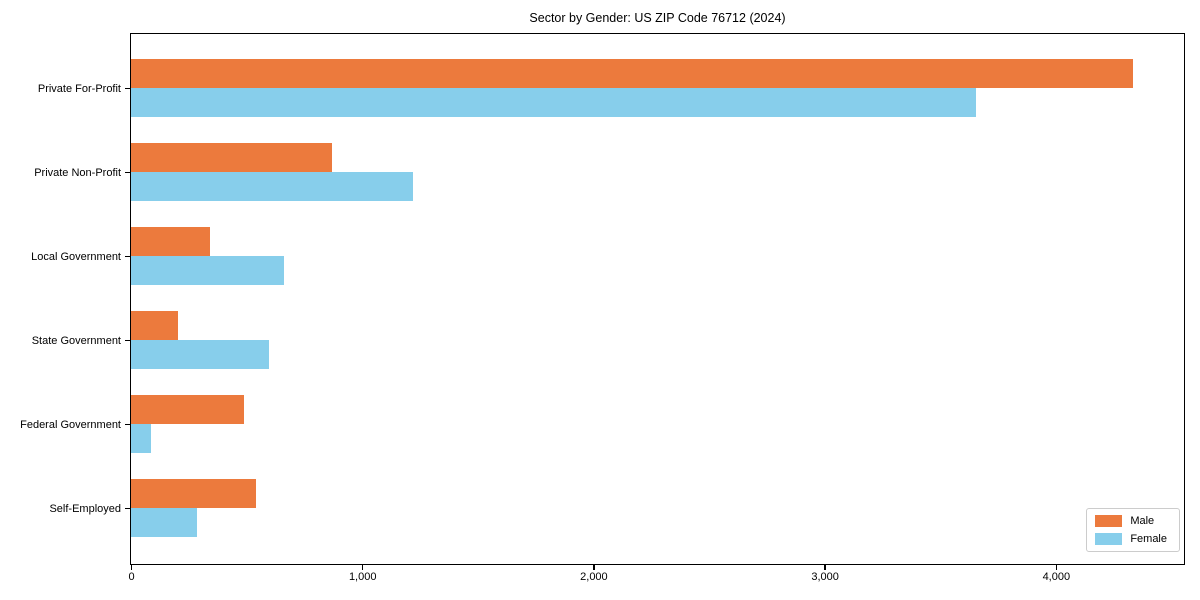 The height and width of the screenshot is (600, 1200). Describe the element at coordinates (272, 186) in the screenshot. I see `bar-female-private-non-profit` at that location.